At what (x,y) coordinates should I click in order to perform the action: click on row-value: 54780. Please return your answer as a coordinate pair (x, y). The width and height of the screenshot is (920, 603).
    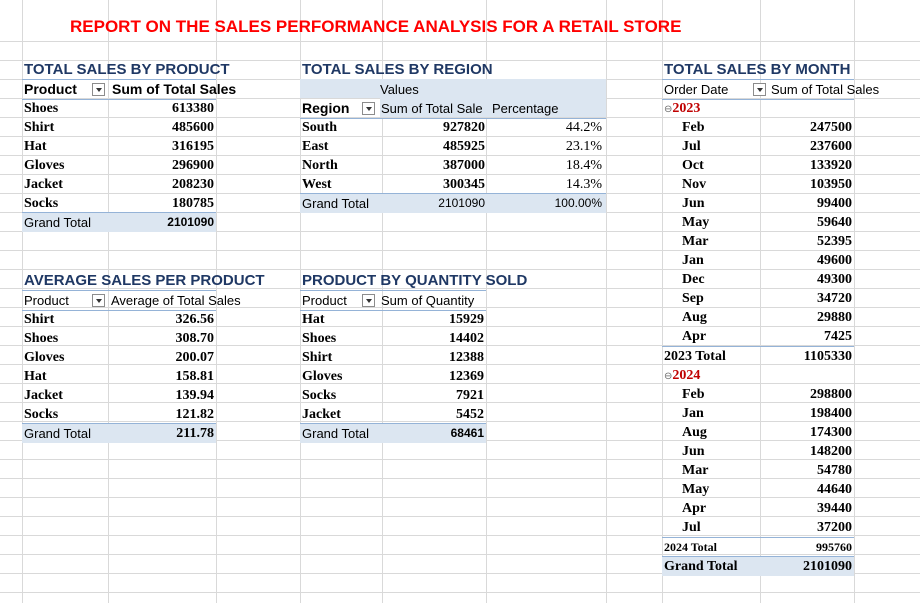
    Looking at the image, I should click on (834, 470).